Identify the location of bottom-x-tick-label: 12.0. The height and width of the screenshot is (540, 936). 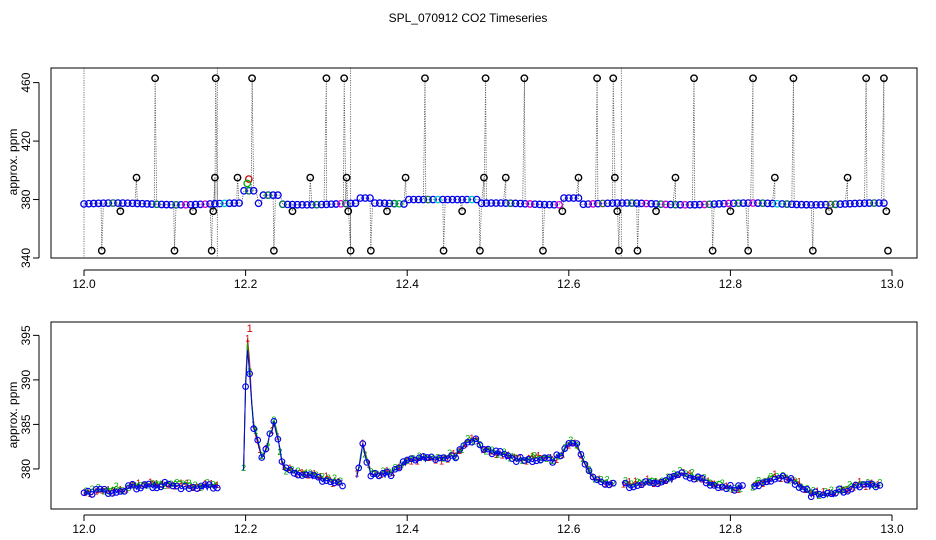
(84, 529).